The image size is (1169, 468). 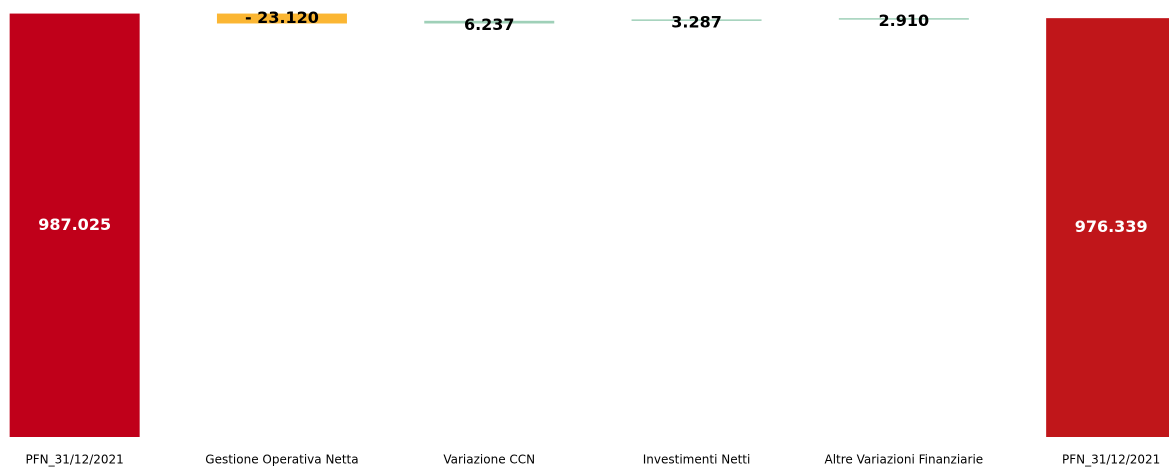 I want to click on data-label: 3.287, so click(x=696, y=21).